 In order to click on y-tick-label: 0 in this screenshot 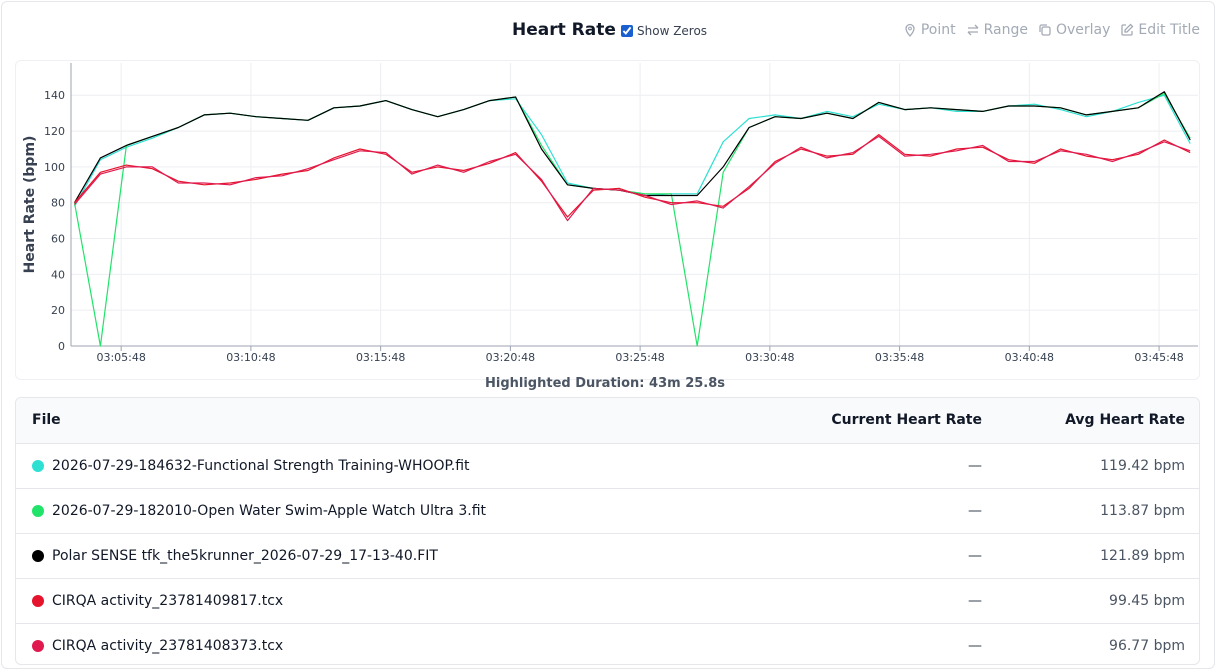, I will do `click(61, 346)`.